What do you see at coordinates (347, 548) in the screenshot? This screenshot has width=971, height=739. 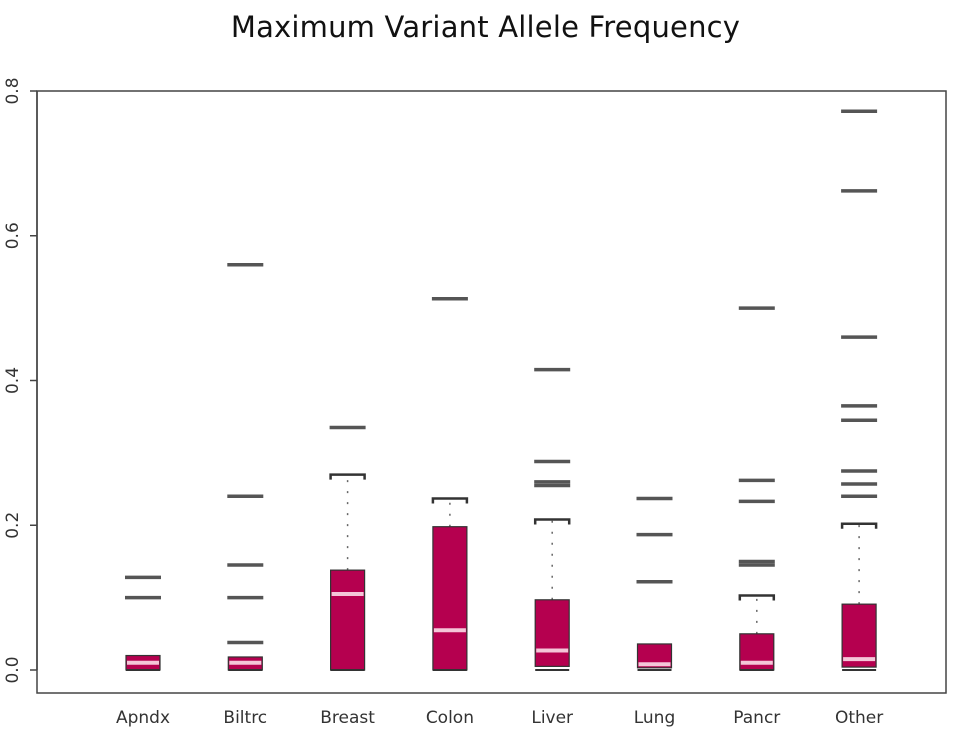 I see `box-breast` at bounding box center [347, 548].